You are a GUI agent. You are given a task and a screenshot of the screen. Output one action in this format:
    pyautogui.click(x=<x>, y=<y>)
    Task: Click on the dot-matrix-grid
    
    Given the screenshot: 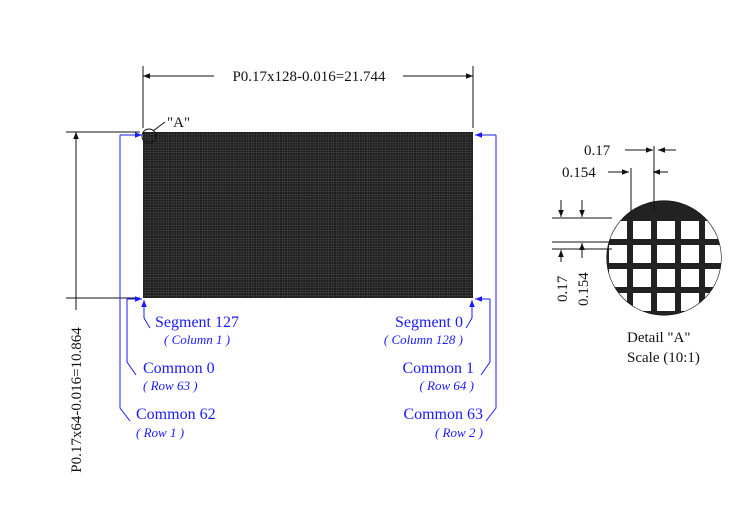 What is the action you would take?
    pyautogui.click(x=308, y=215)
    